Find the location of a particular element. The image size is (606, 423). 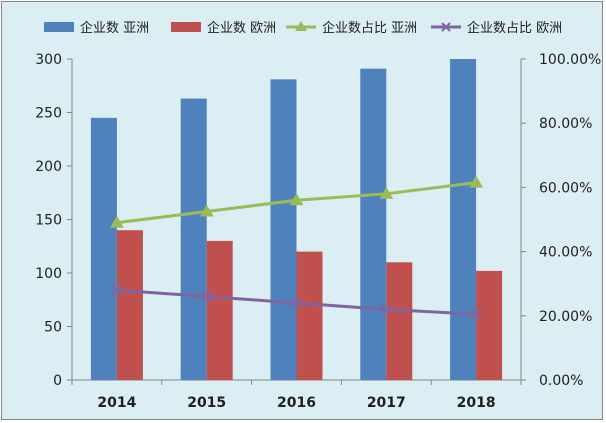

legend-label: 企业数占比 亚洲 is located at coordinates (369, 28).